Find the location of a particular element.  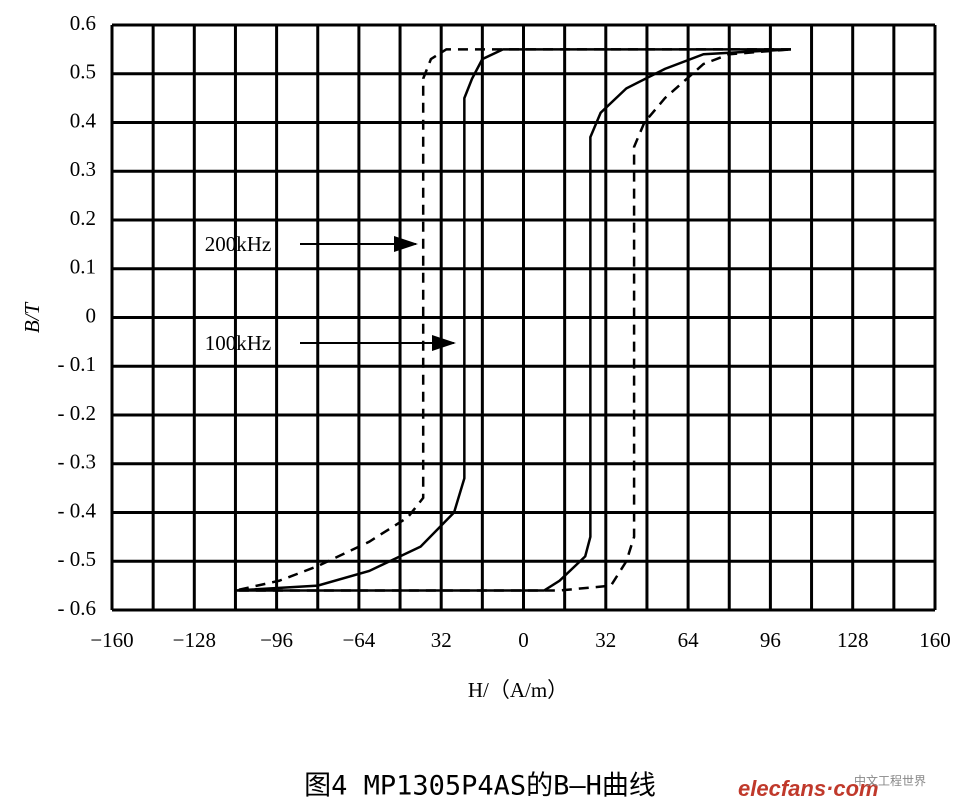

y-tick-label: - 0.4 is located at coordinates (77, 510).